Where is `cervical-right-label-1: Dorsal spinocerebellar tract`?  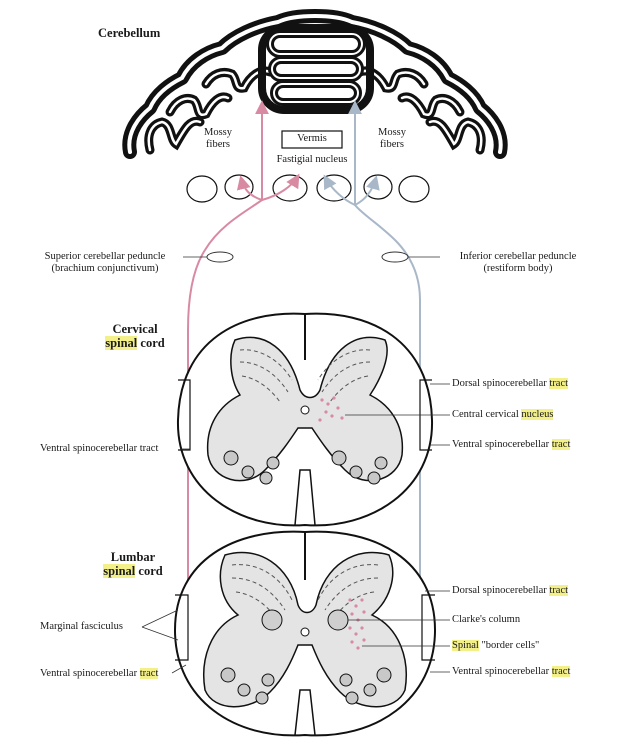
cervical-right-label-1: Dorsal spinocerebellar tract is located at coordinates (510, 383).